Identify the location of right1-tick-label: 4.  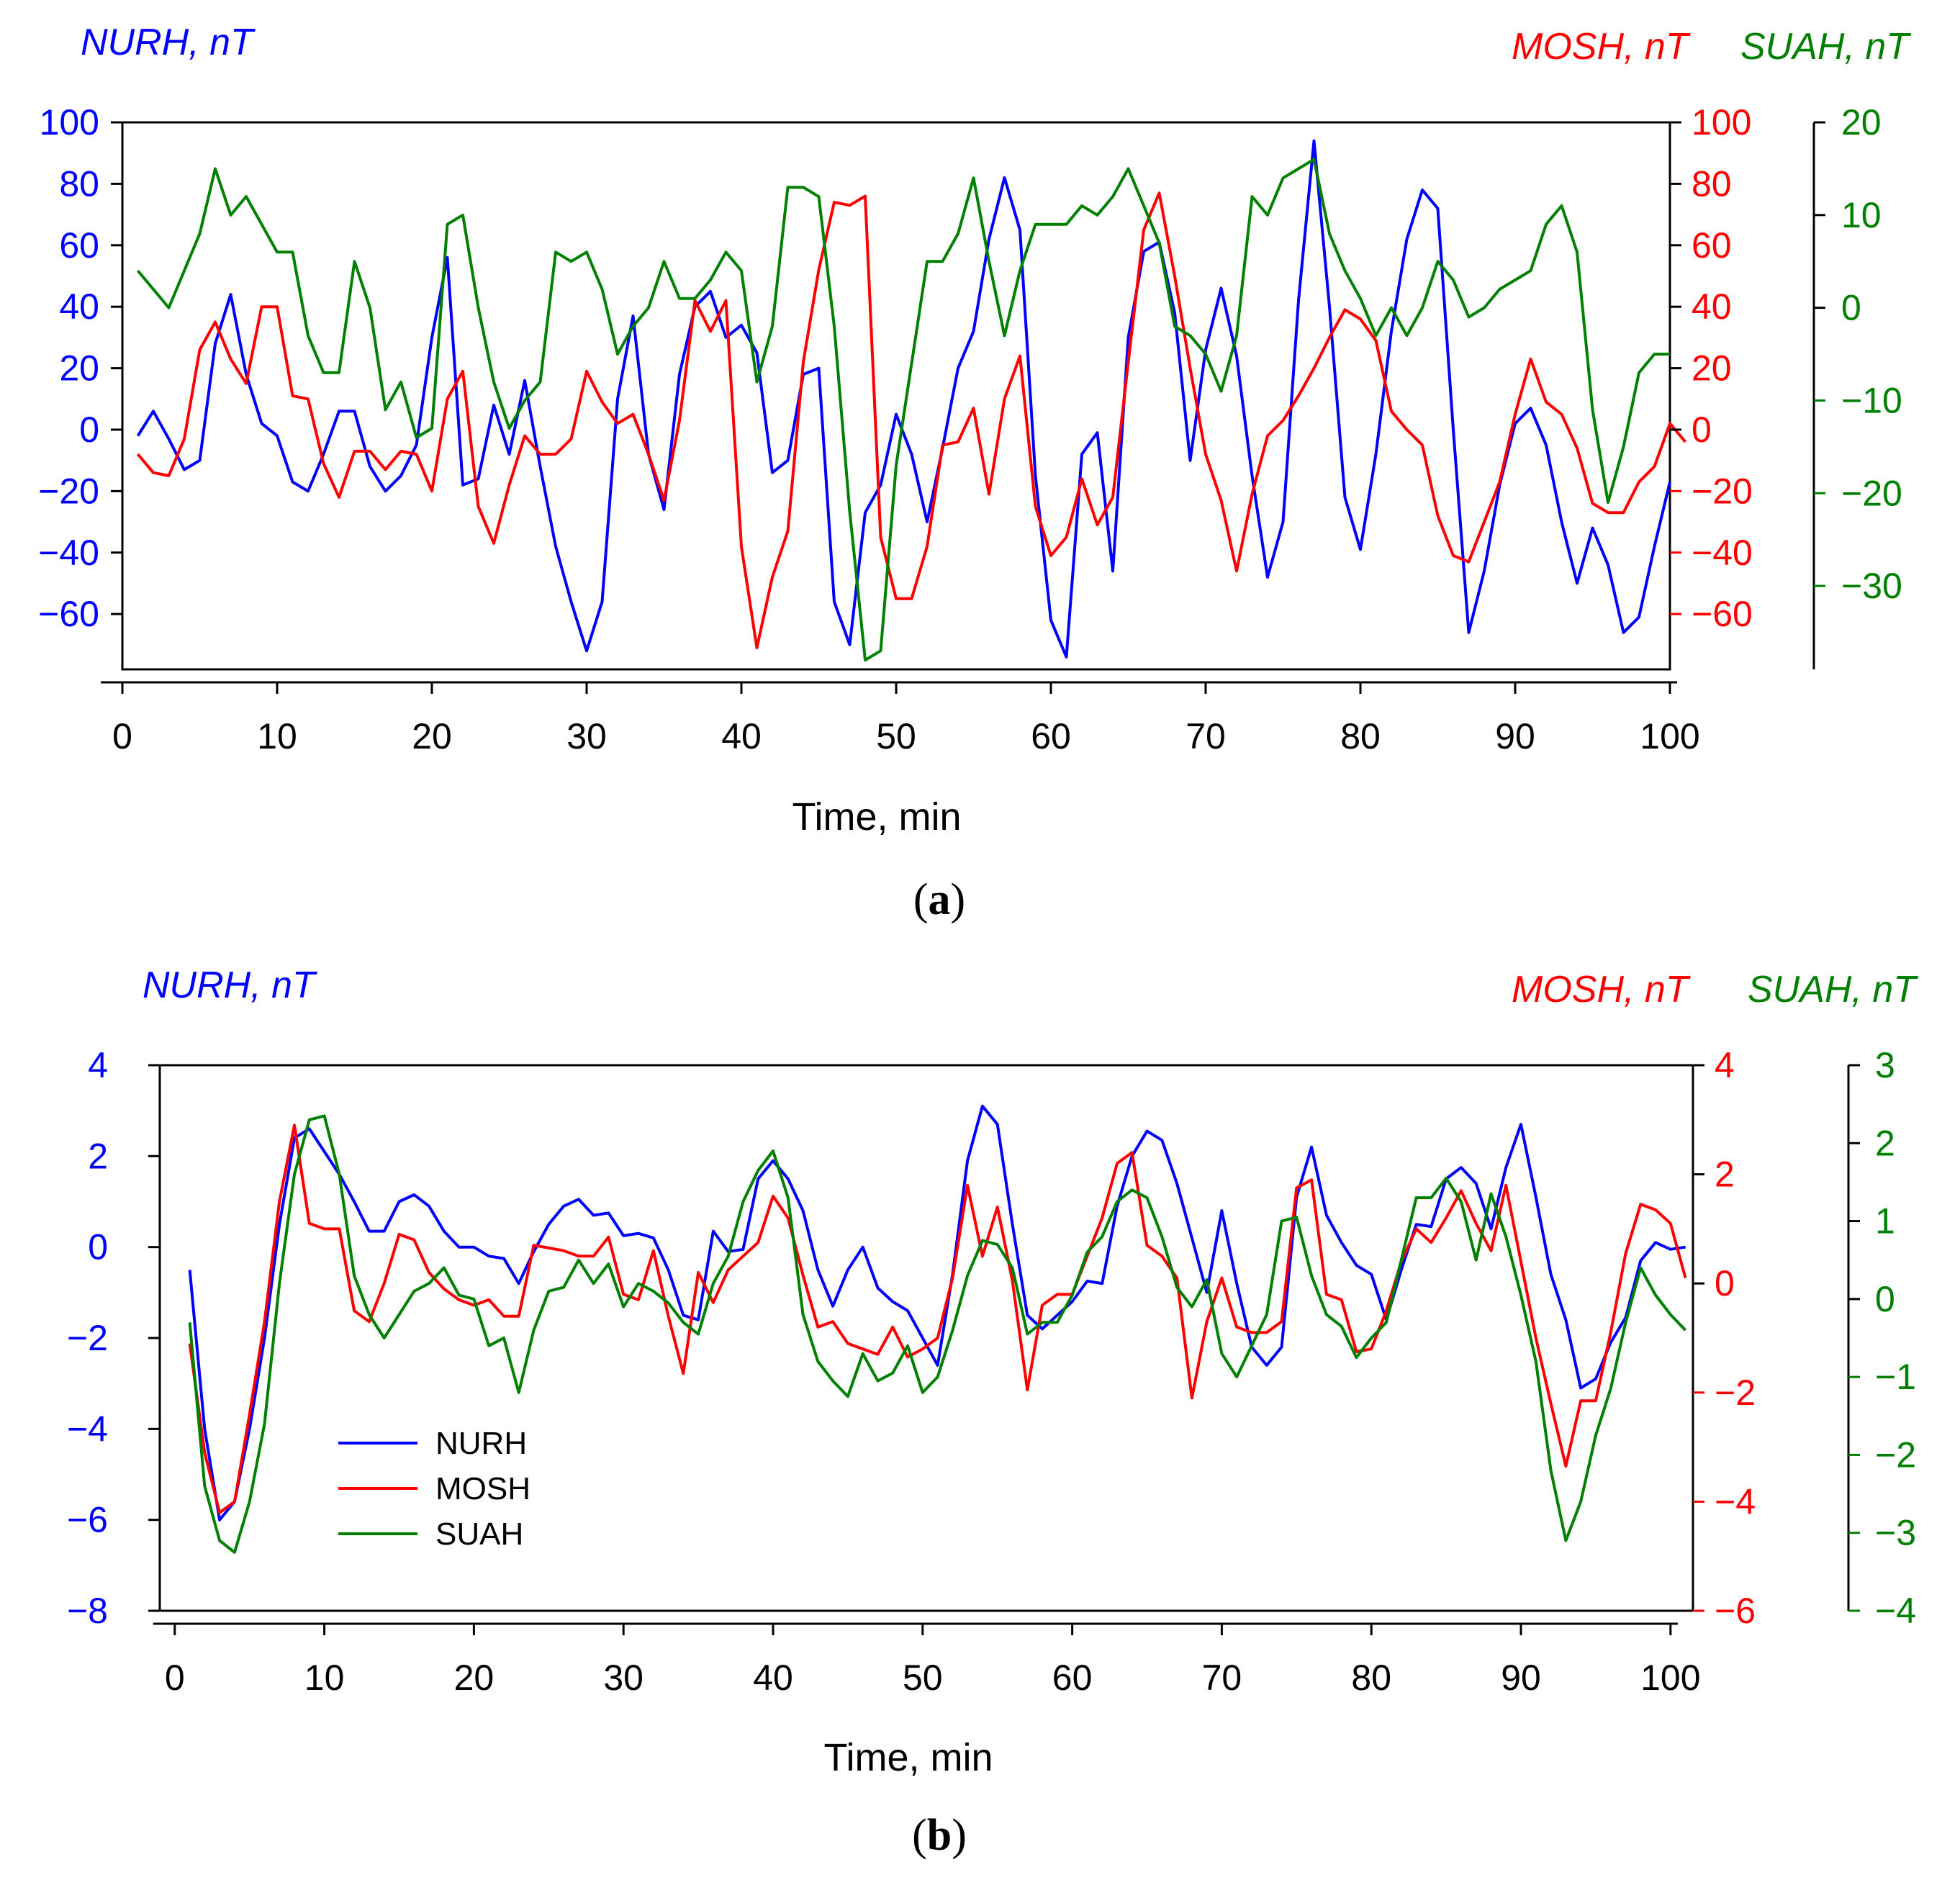
(1725, 1065).